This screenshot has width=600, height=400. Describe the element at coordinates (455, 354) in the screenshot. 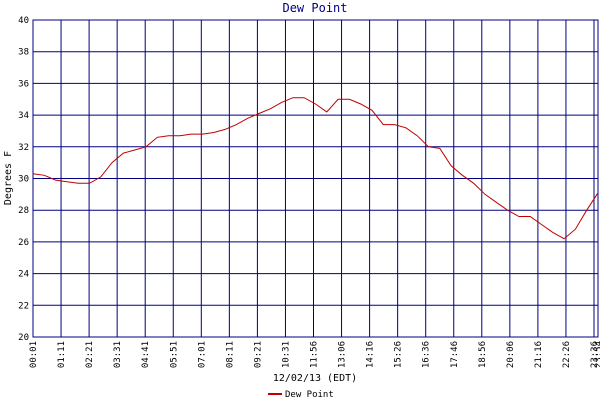

I see `x-tick-label: 17:46` at that location.